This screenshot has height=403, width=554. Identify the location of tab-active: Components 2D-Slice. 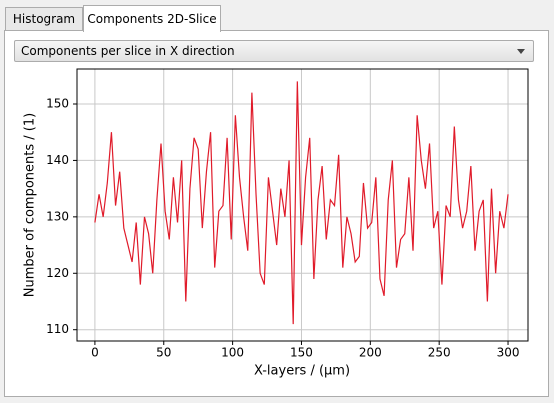
(152, 18).